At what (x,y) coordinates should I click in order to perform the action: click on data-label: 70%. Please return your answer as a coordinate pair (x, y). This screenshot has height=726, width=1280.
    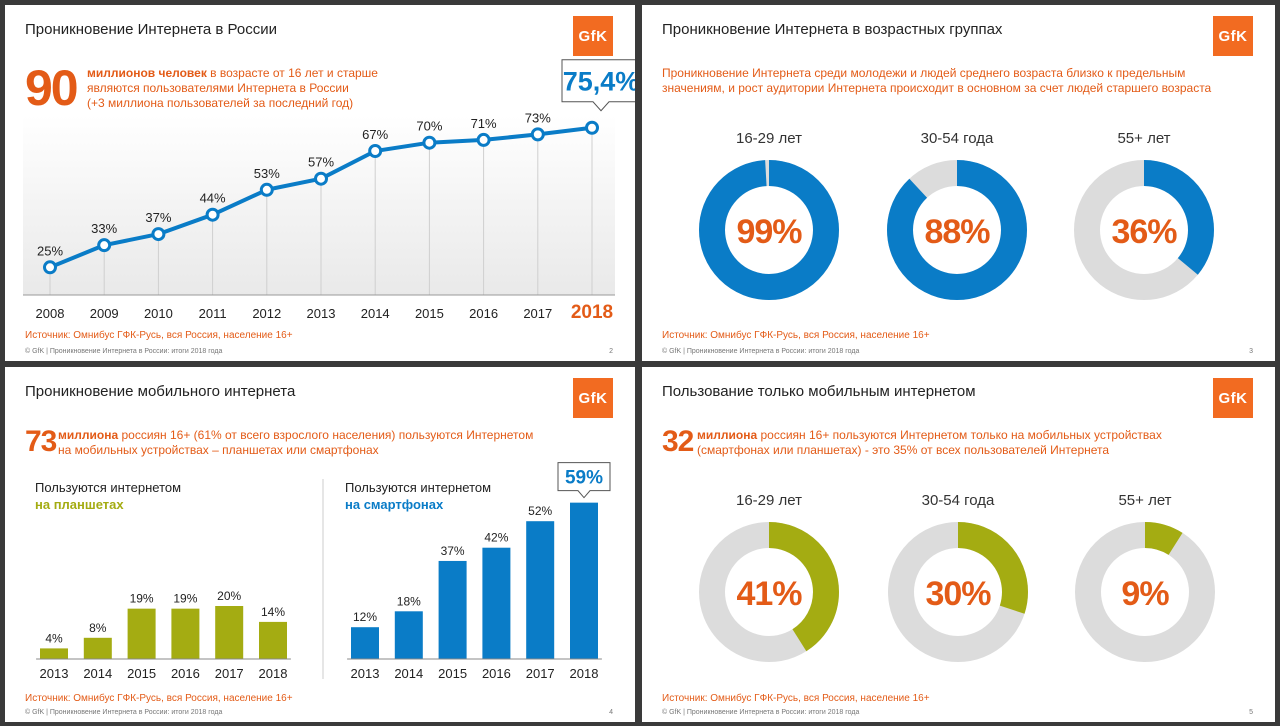
    Looking at the image, I should click on (429, 126).